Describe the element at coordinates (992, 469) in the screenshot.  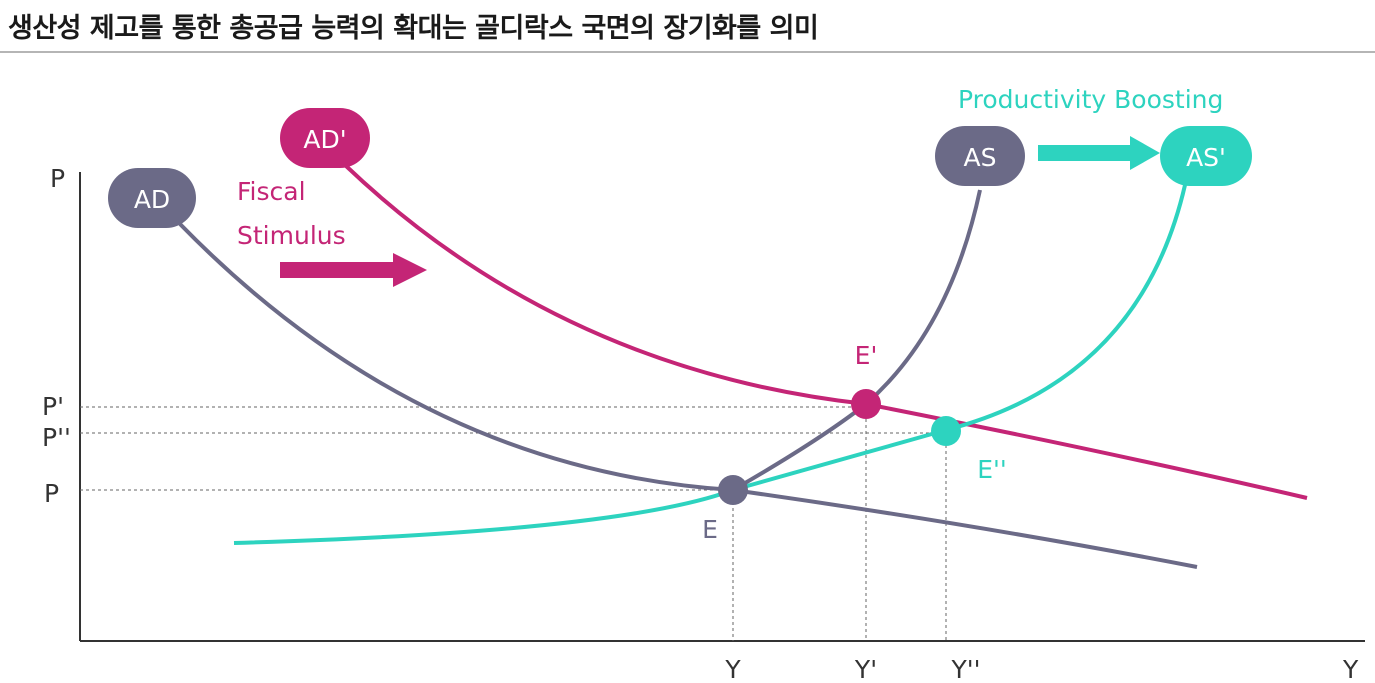
I see `equilibrium-e-double-prime-label: E''` at that location.